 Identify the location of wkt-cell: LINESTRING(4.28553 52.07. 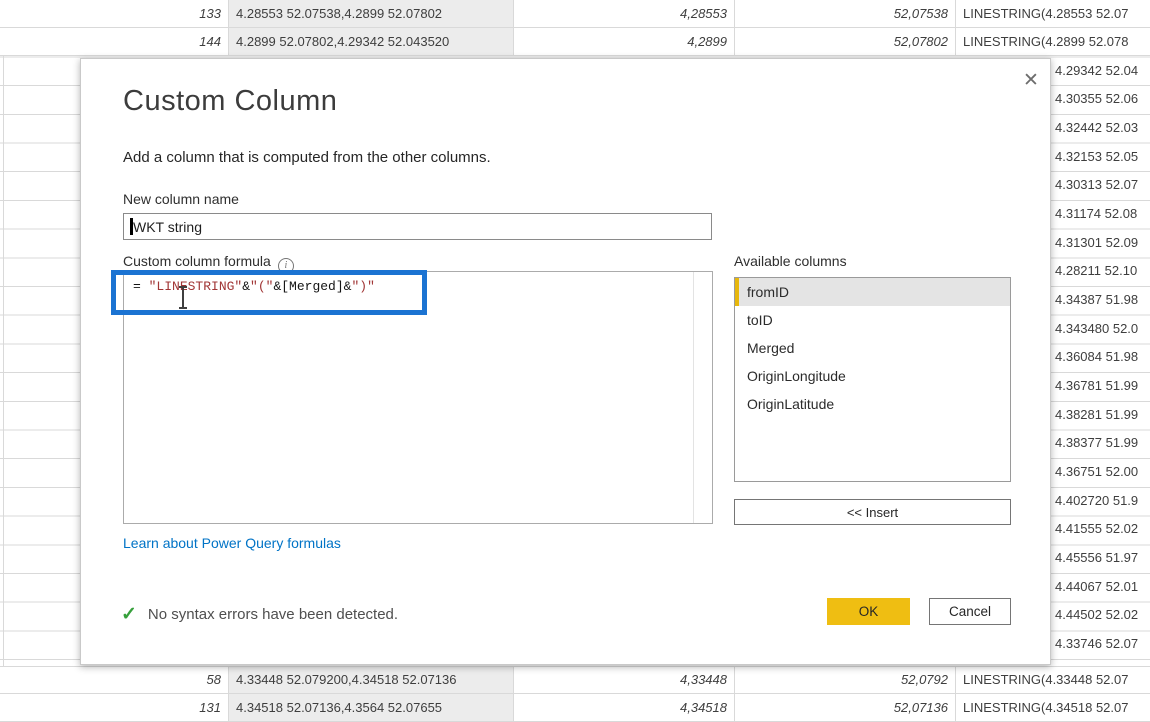
(1052, 13).